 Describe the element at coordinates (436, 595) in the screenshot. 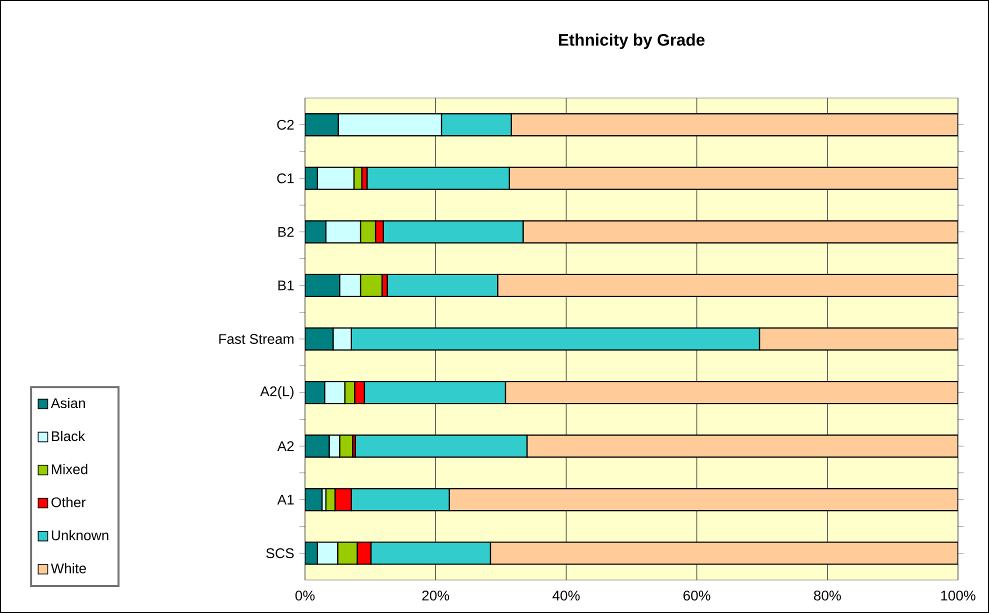

I see `x-tick-label: 20%` at that location.